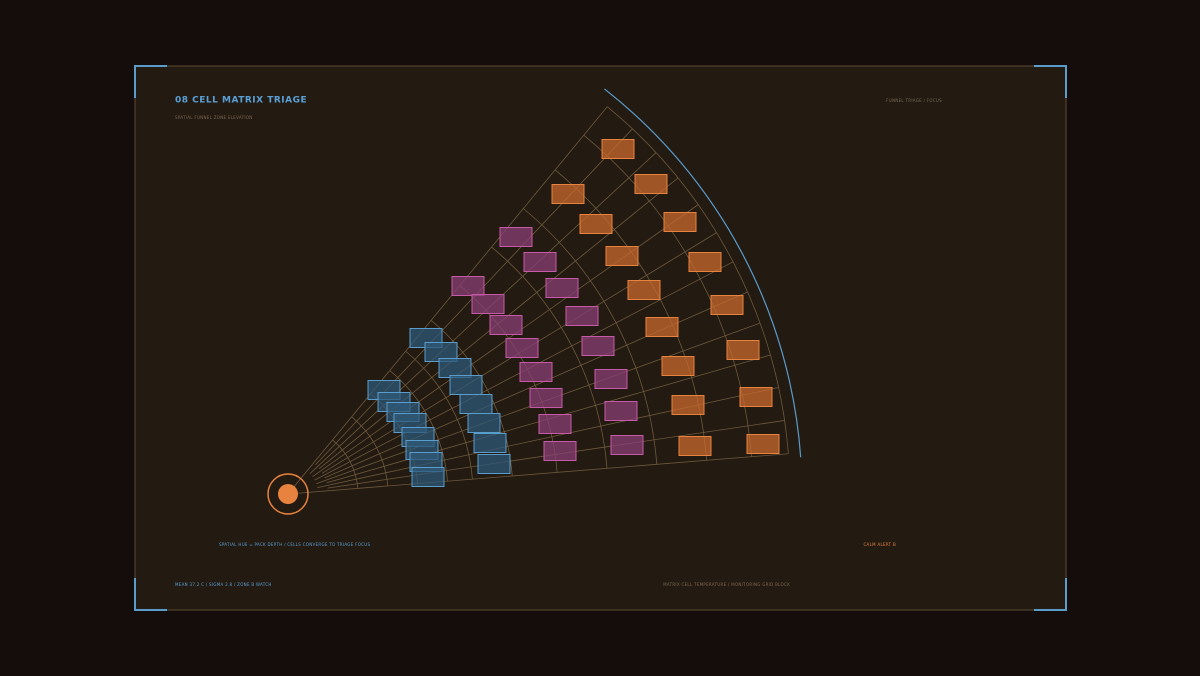  I want to click on grid-arc, so click(698, 280).